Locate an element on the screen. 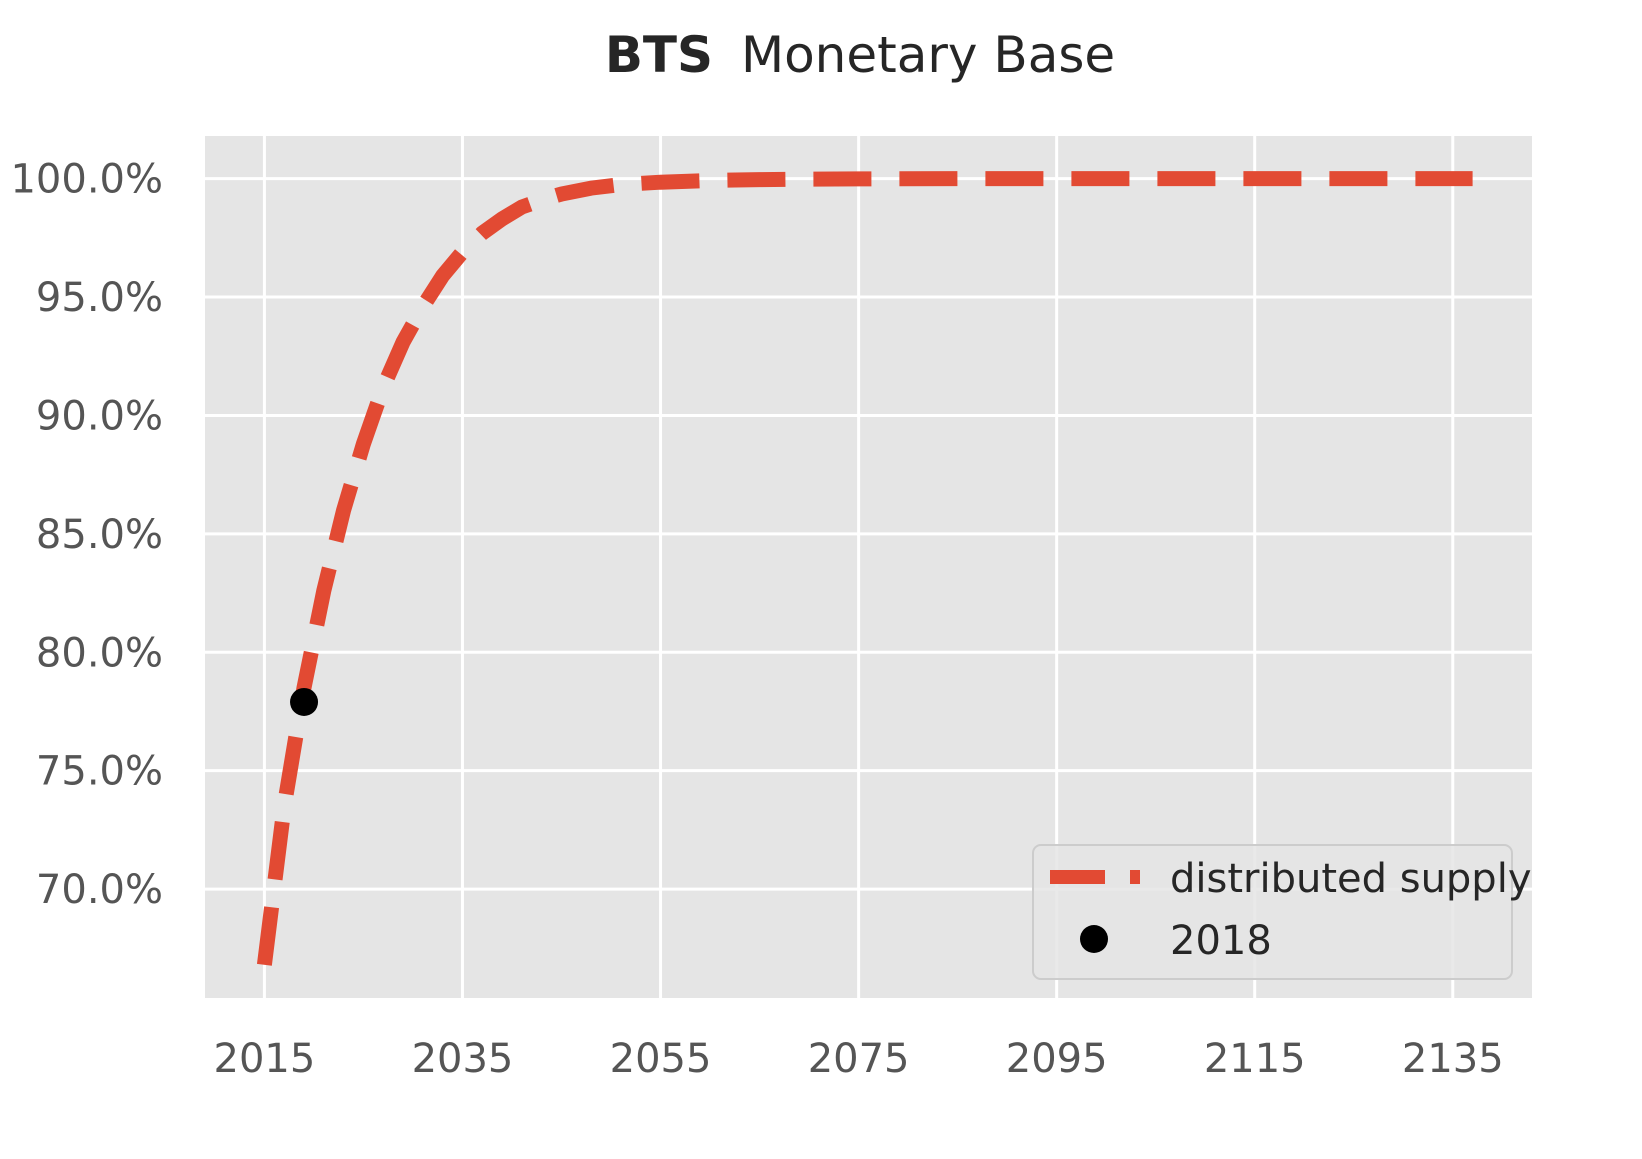 The width and height of the screenshot is (1642, 1159). chart-title: BTS Monetary Base is located at coordinates (860, 55).